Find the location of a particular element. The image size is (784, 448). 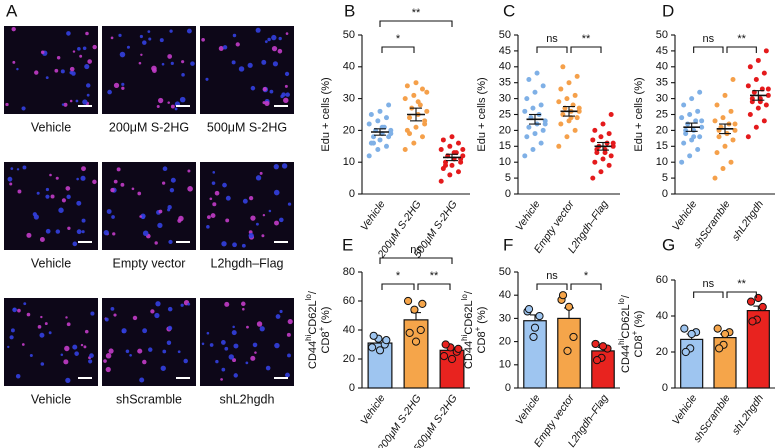

image-caption: shL2hgdh is located at coordinates (247, 399).